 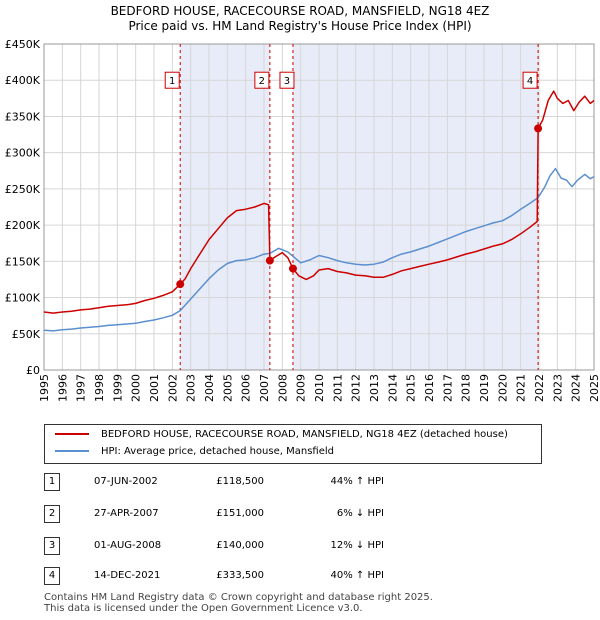 What do you see at coordinates (52, 576) in the screenshot?
I see `sale-marker: 4` at bounding box center [52, 576].